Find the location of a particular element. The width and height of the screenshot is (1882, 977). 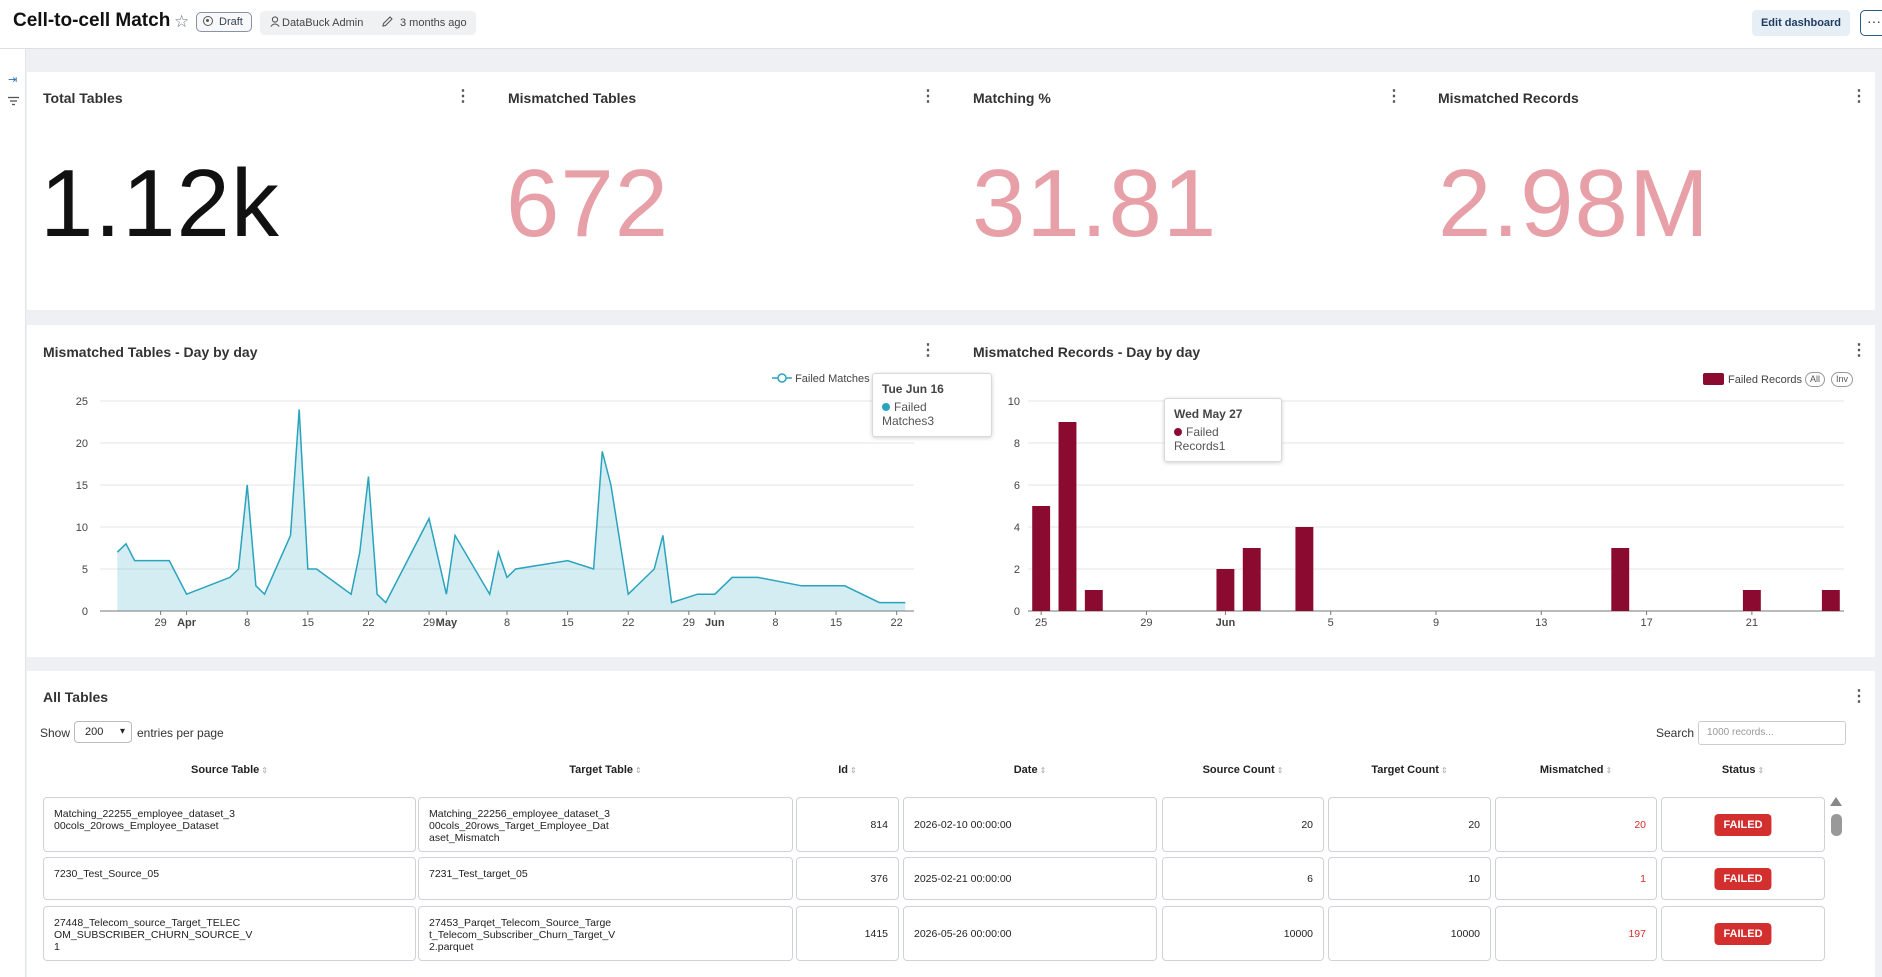

column-header: Mismatched ⇕ is located at coordinates (1576, 770).